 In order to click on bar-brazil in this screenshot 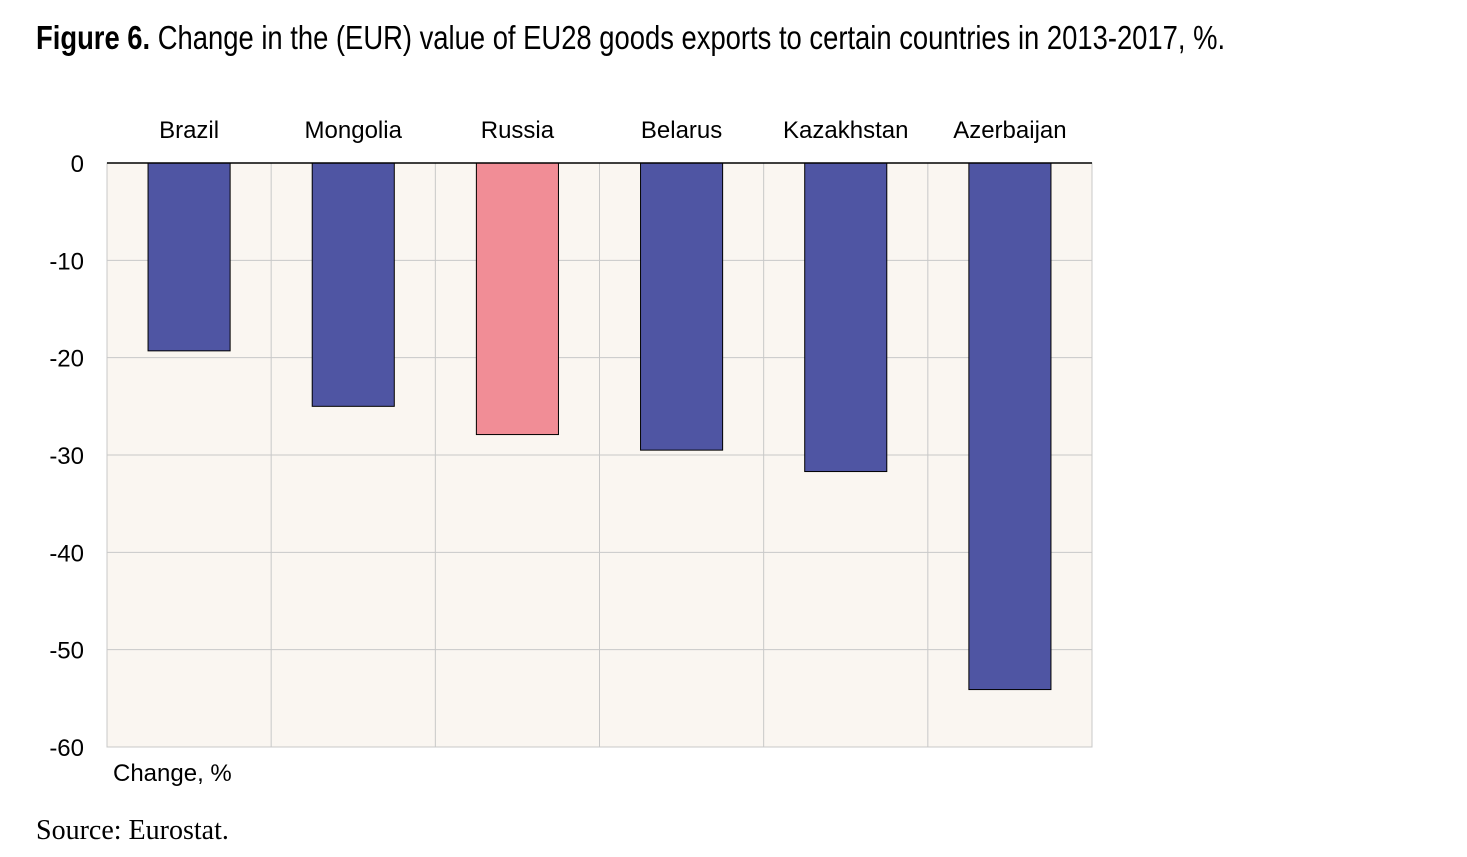, I will do `click(189, 257)`.